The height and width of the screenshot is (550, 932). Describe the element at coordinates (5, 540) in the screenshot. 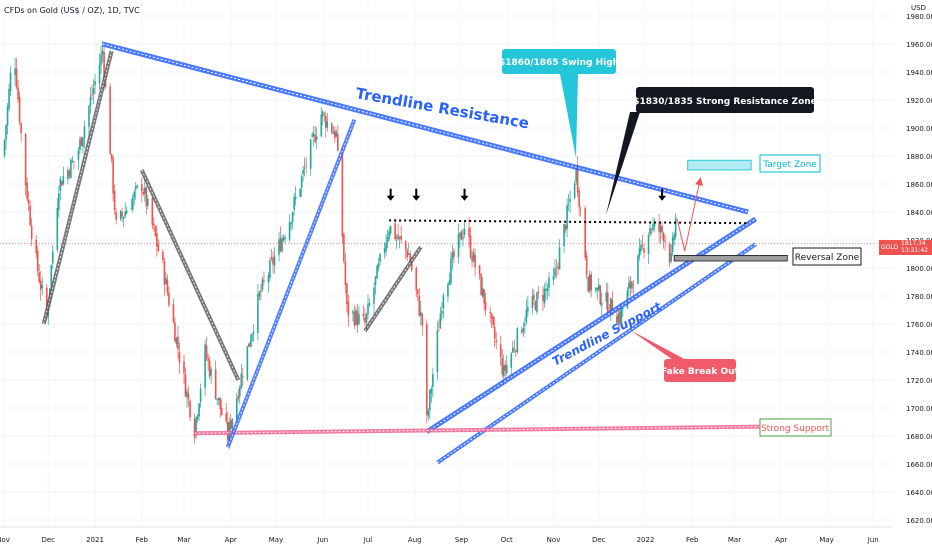

I see `time-tick-label: Nov` at that location.